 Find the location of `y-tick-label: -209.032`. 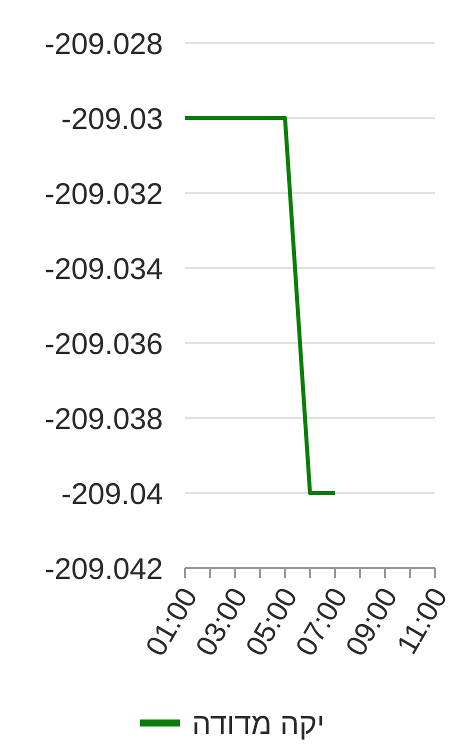

y-tick-label: -209.032 is located at coordinates (103, 194).